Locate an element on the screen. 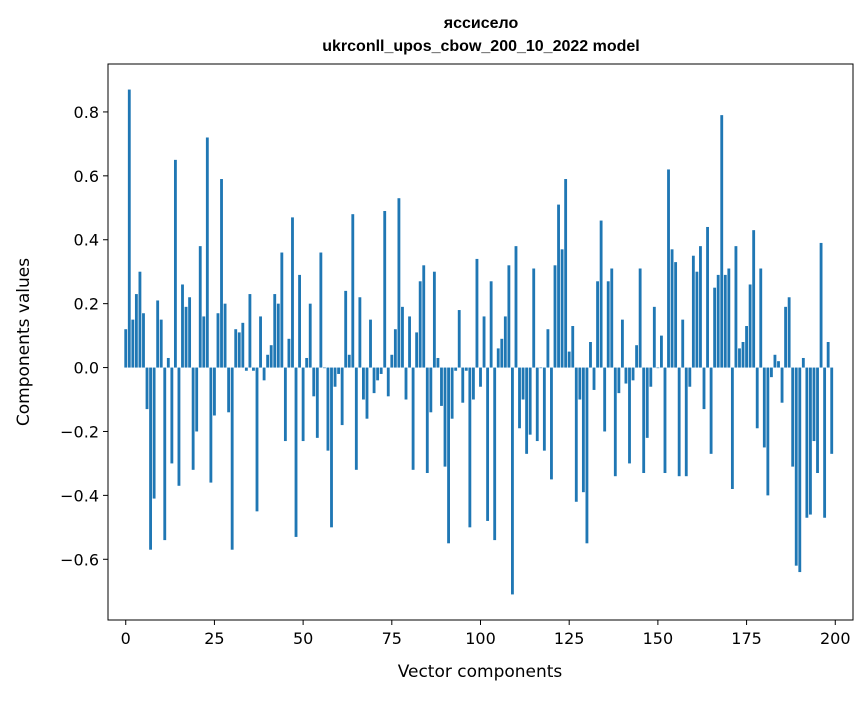 The image size is (867, 701). x-tick-label: 175 is located at coordinates (746, 638).